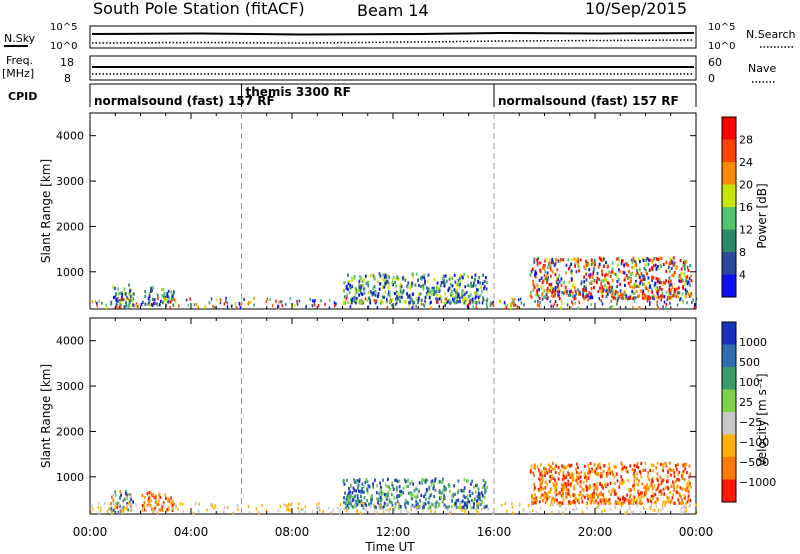 The height and width of the screenshot is (554, 800). Describe the element at coordinates (20, 38) in the screenshot. I see `nsky-label: N.Sky` at that location.